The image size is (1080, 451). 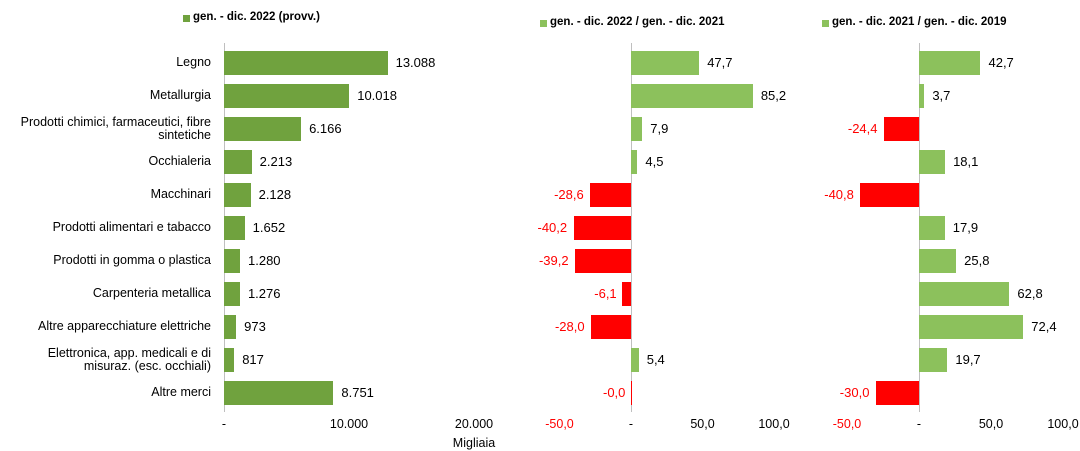 What do you see at coordinates (269, 227) in the screenshot?
I see `value-label: 1.652` at bounding box center [269, 227].